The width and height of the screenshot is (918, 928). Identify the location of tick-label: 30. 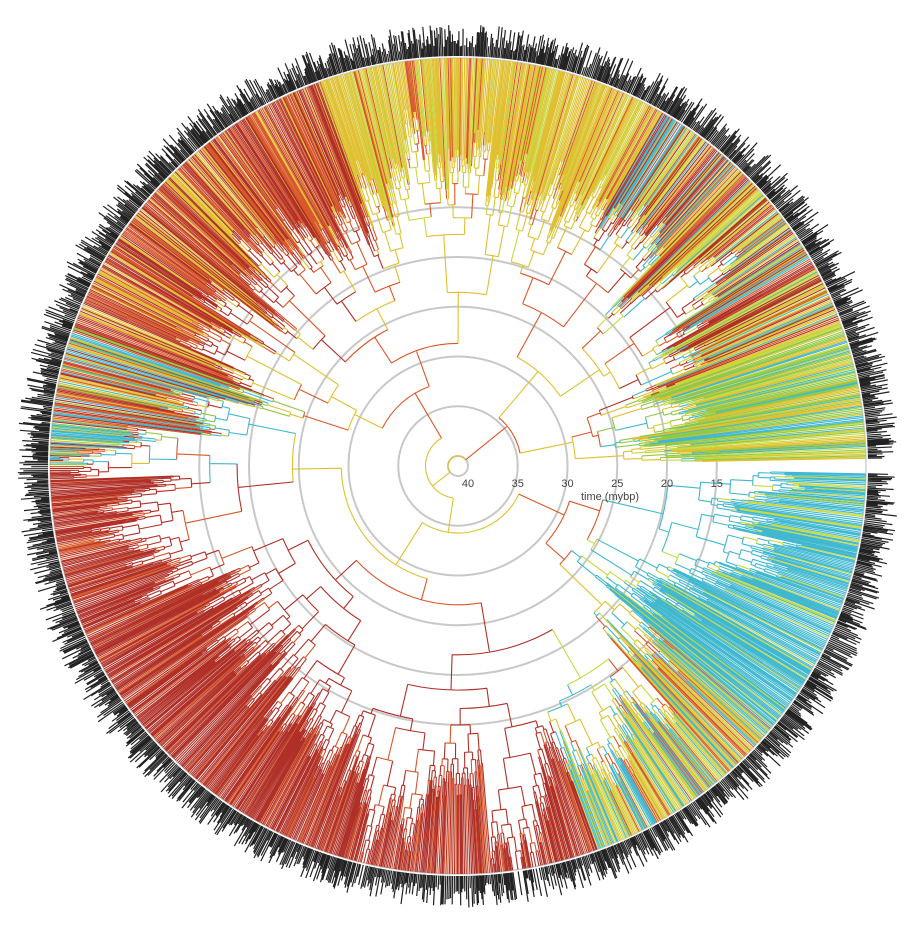
(567, 484).